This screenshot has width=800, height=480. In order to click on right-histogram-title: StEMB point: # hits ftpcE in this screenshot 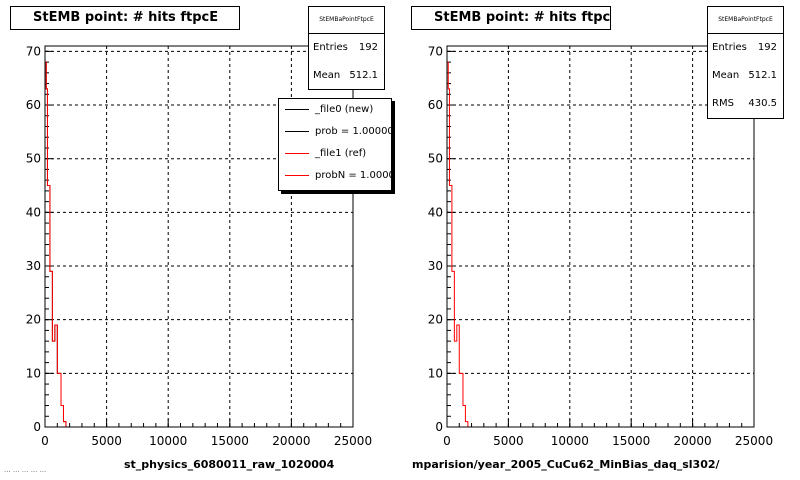, I will do `click(511, 18)`.